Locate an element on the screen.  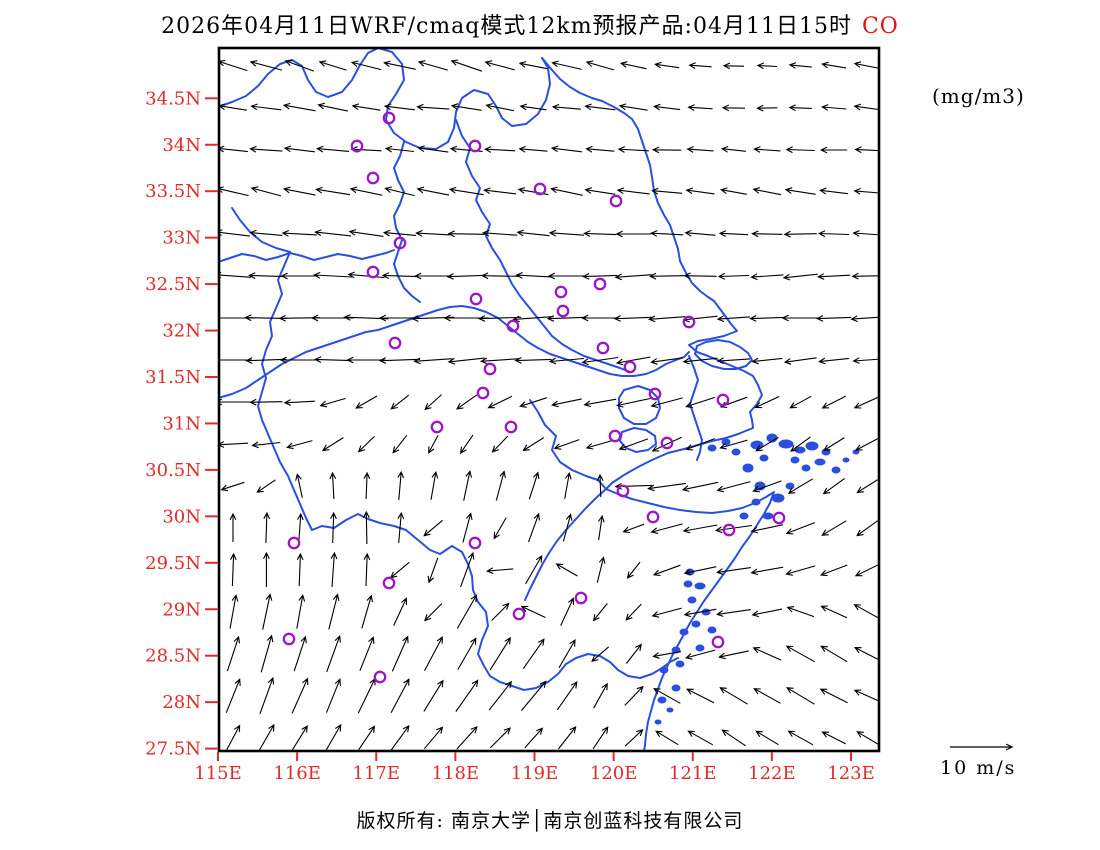
boundary-line-shanghai-border is located at coordinates (695, 408).